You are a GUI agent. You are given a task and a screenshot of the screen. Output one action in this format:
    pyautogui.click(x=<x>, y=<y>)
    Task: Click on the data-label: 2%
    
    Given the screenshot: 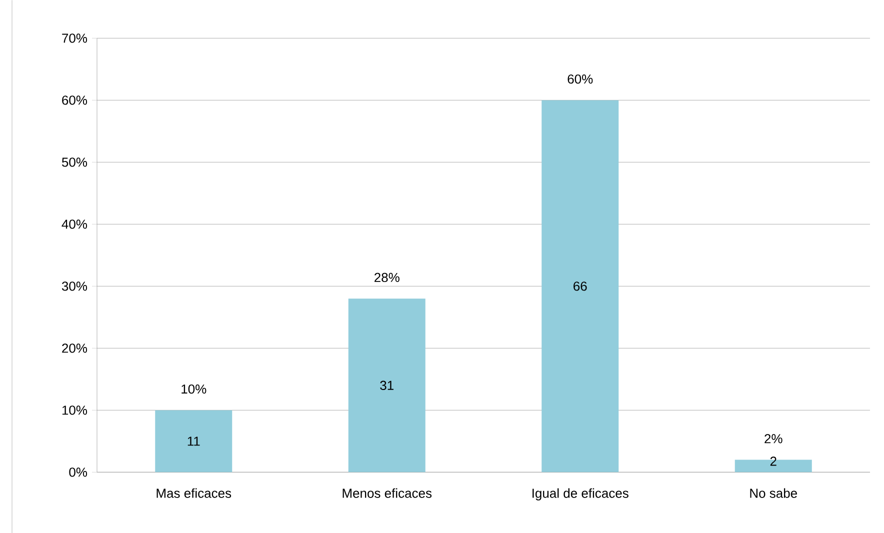 What is the action you would take?
    pyautogui.click(x=773, y=439)
    